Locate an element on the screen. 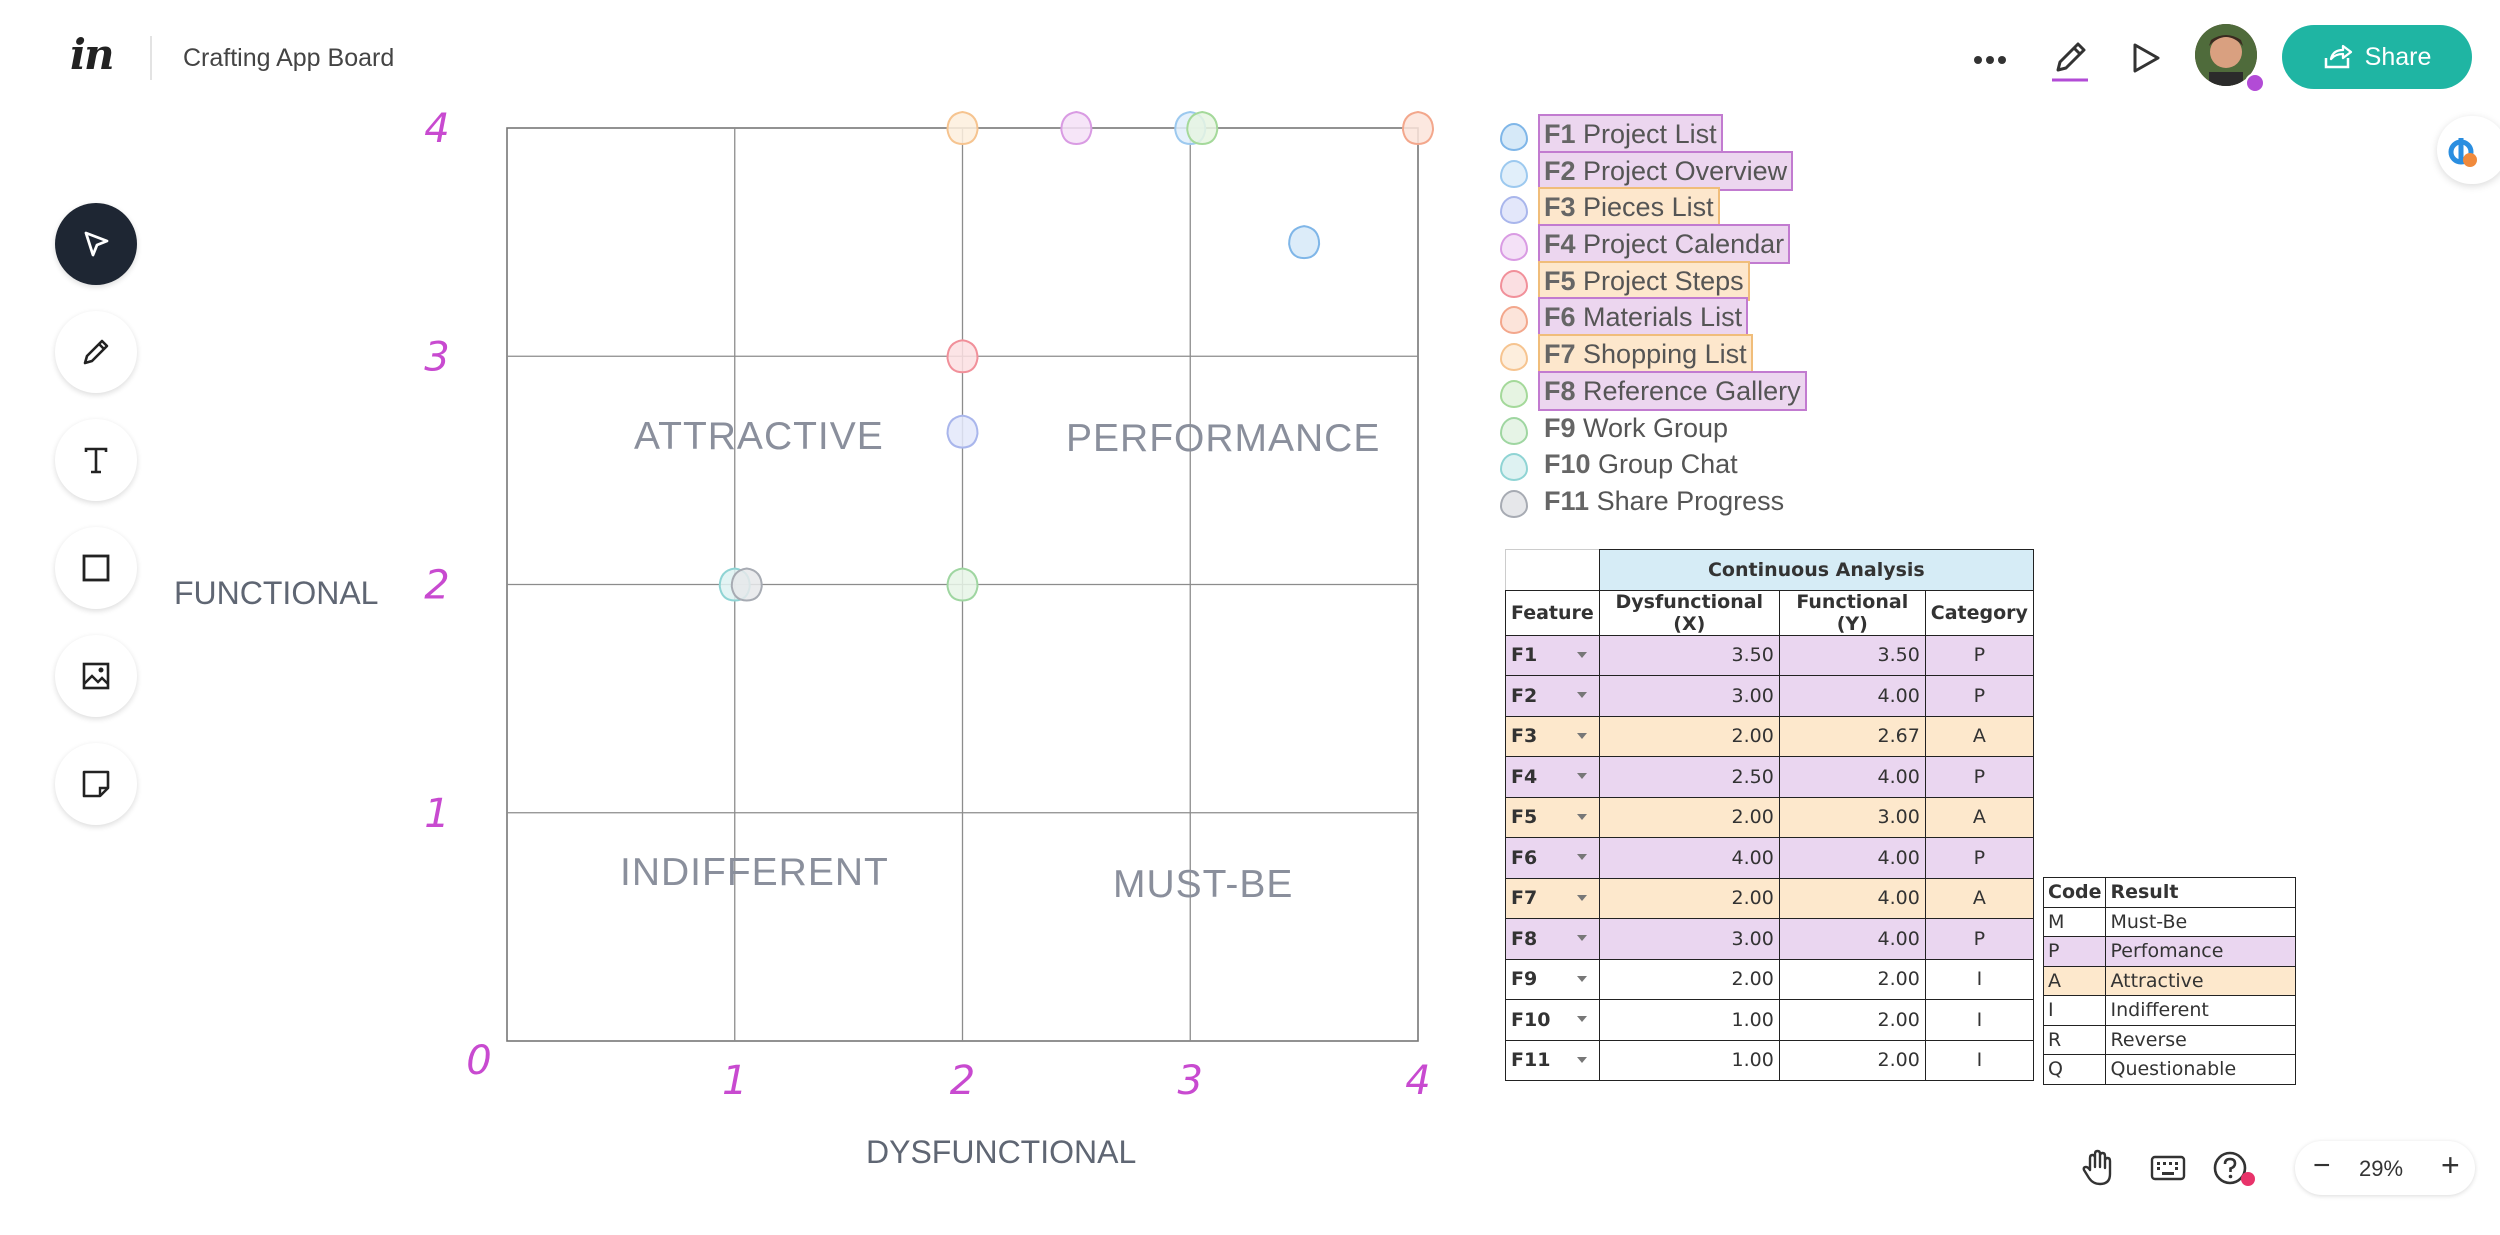 Image resolution: width=2500 pixels, height=1235 pixels. quadrant-label-indifferent: INDIFFERENT is located at coordinates (754, 872).